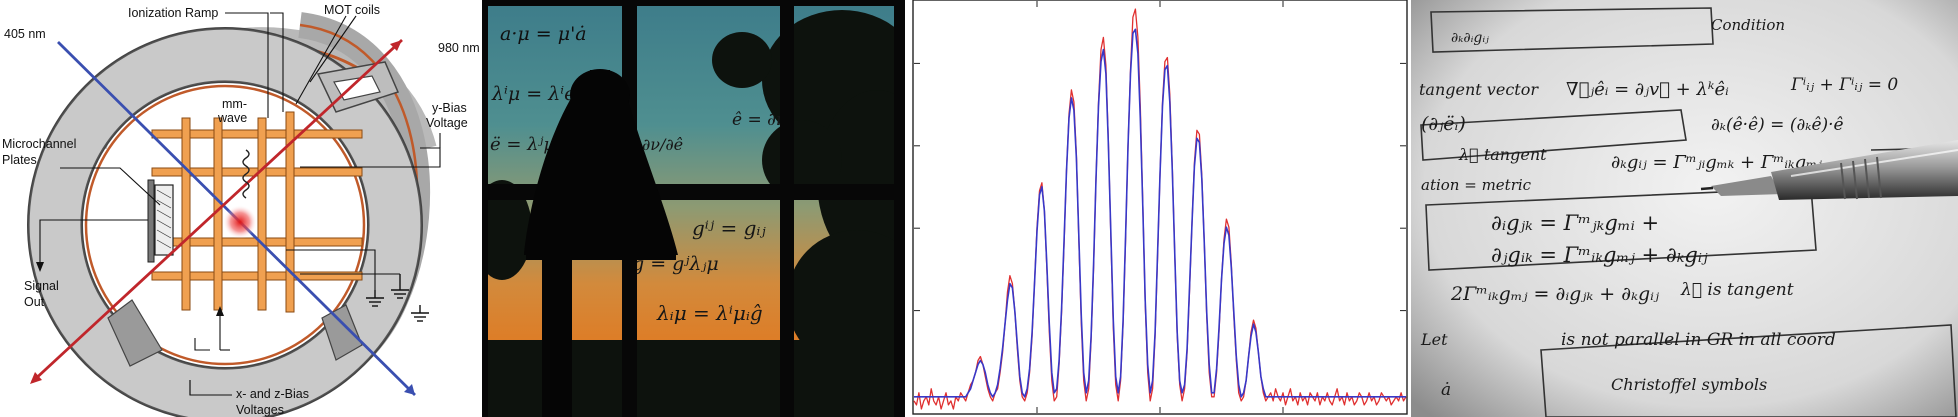 This screenshot has width=1958, height=417. Describe the element at coordinates (1599, 255) in the screenshot. I see `note-12: ∂ⱼgᵢₖ = Γᵐᵢₖgₘⱼ + ∂ₖgᵢⱼ` at that location.